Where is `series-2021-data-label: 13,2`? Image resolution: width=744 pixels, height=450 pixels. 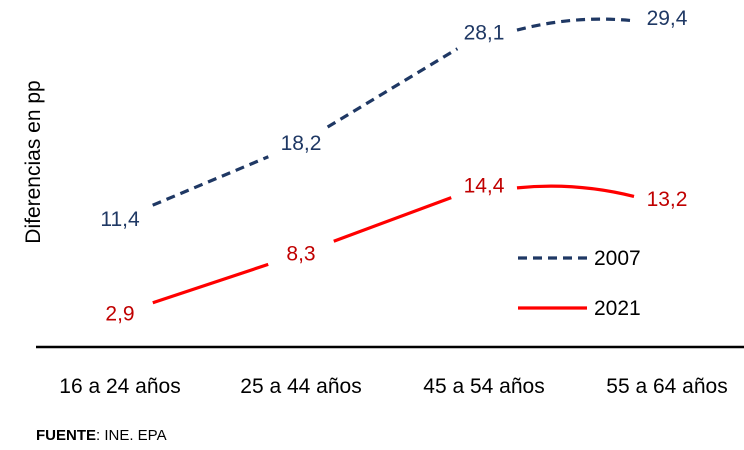 series-2021-data-label: 13,2 is located at coordinates (667, 199).